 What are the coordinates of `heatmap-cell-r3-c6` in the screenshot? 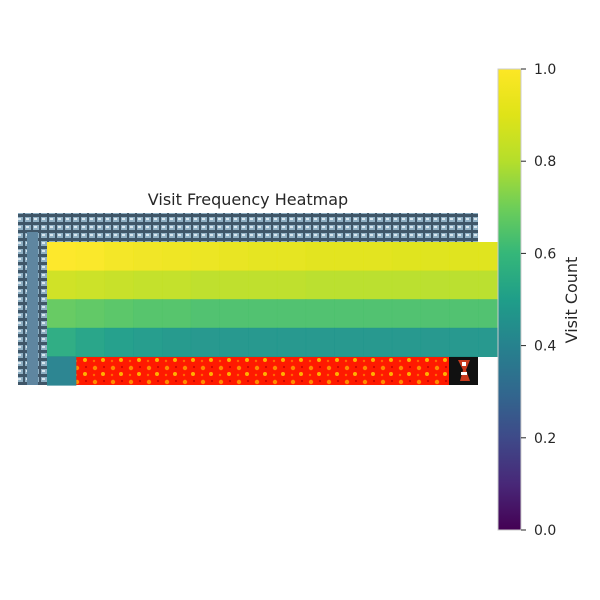 It's located at (234, 342).